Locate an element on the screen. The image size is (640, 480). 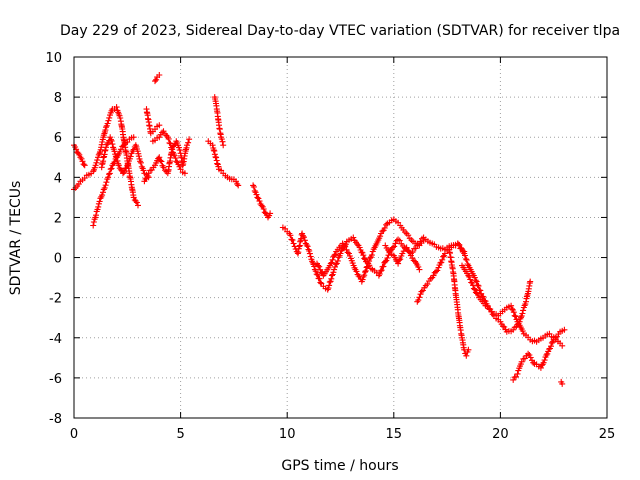
x-tick-labels: 0 5 10 15 20 25 is located at coordinates (342, 434).